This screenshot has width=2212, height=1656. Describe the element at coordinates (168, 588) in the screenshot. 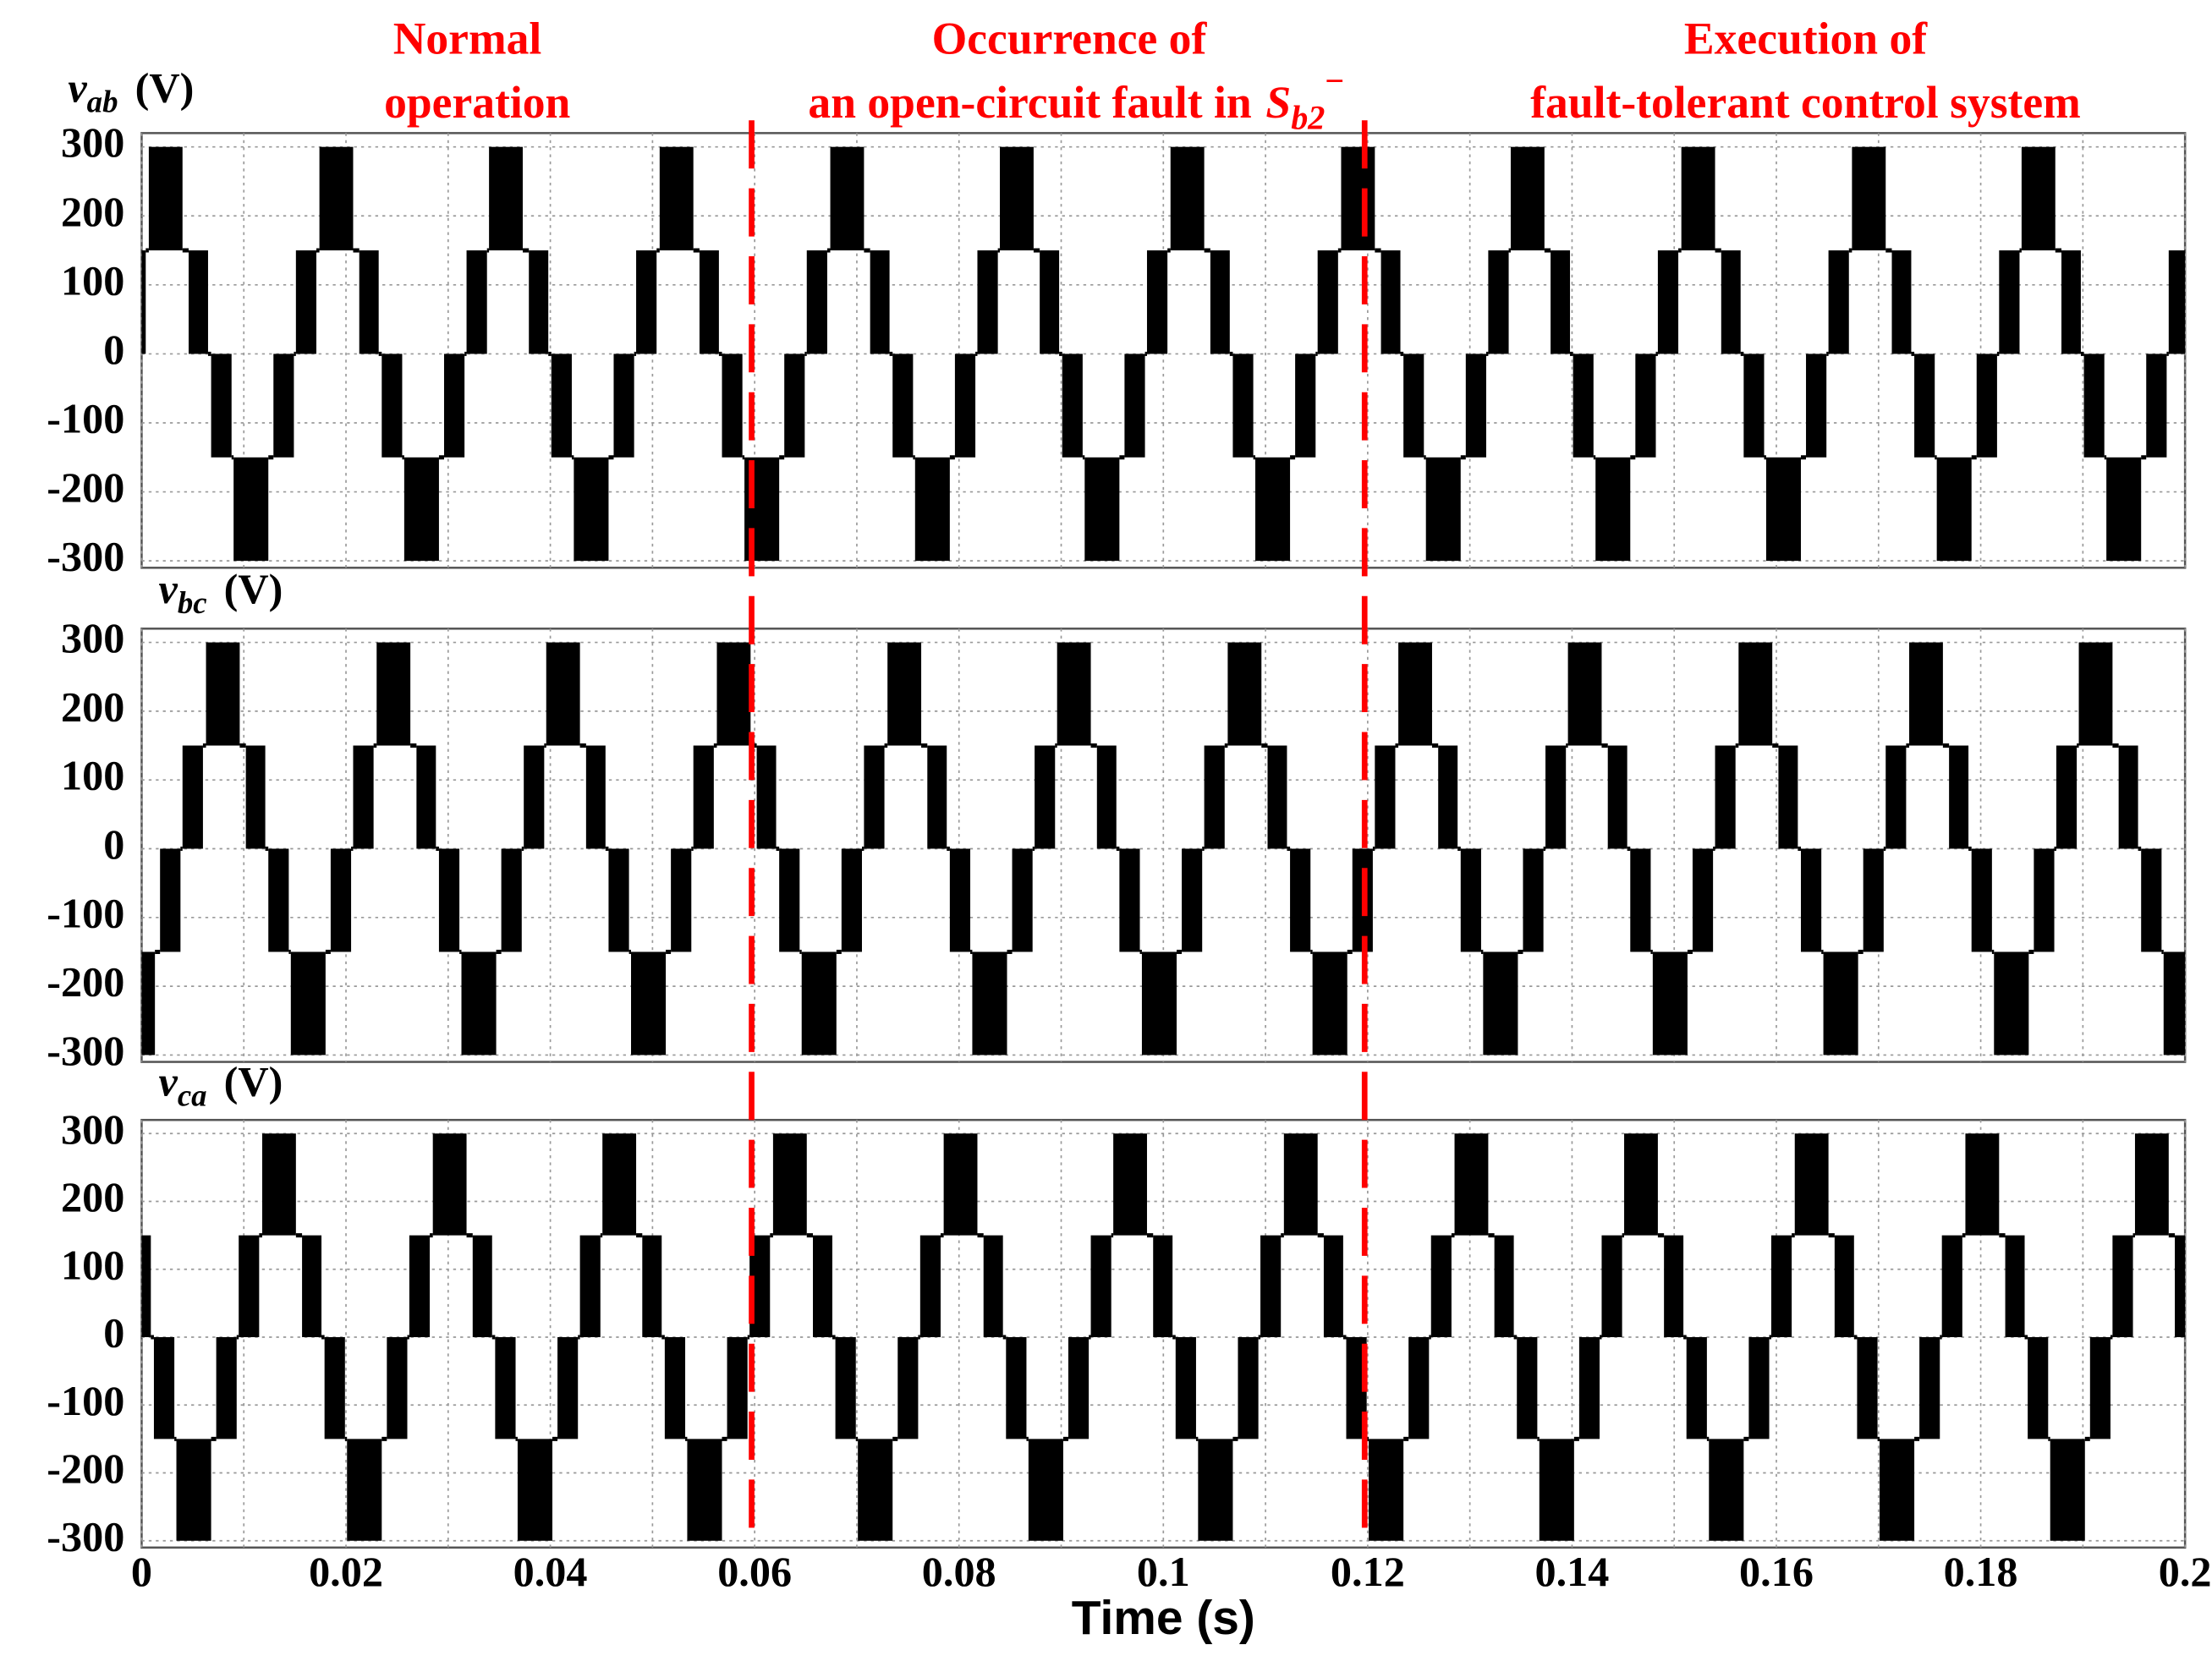

I see `y-label-symbol: v` at that location.